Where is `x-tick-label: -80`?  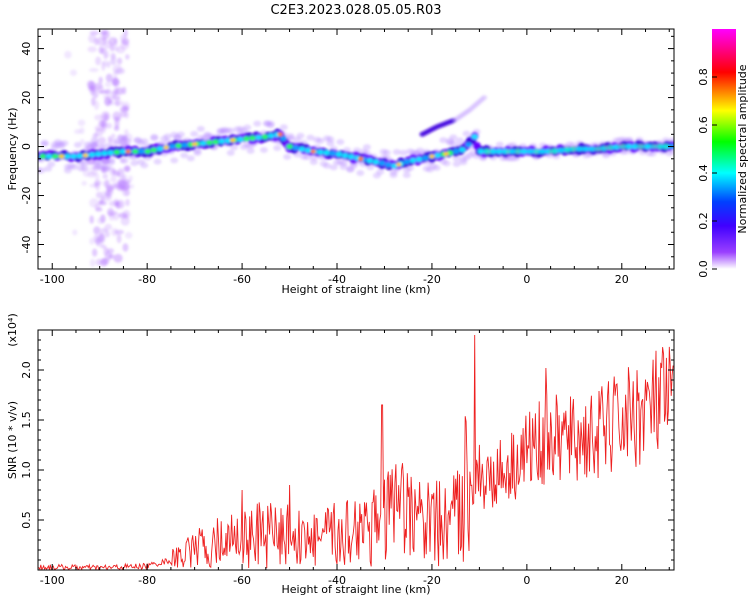
x-tick-label: -80 is located at coordinates (147, 580).